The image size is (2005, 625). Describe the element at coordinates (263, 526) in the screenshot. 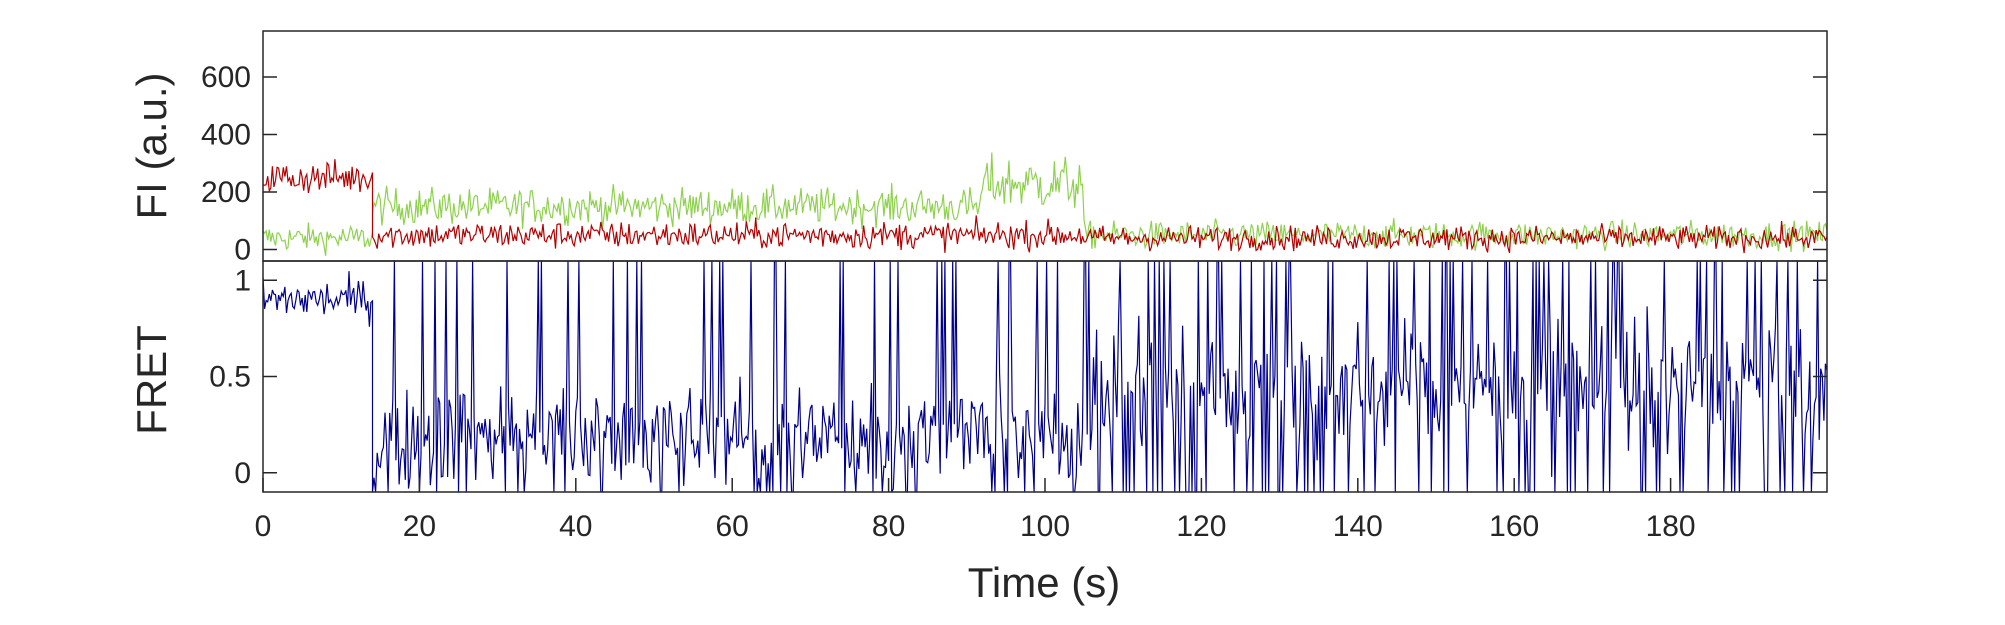

I see `x-tick-label: 0` at that location.